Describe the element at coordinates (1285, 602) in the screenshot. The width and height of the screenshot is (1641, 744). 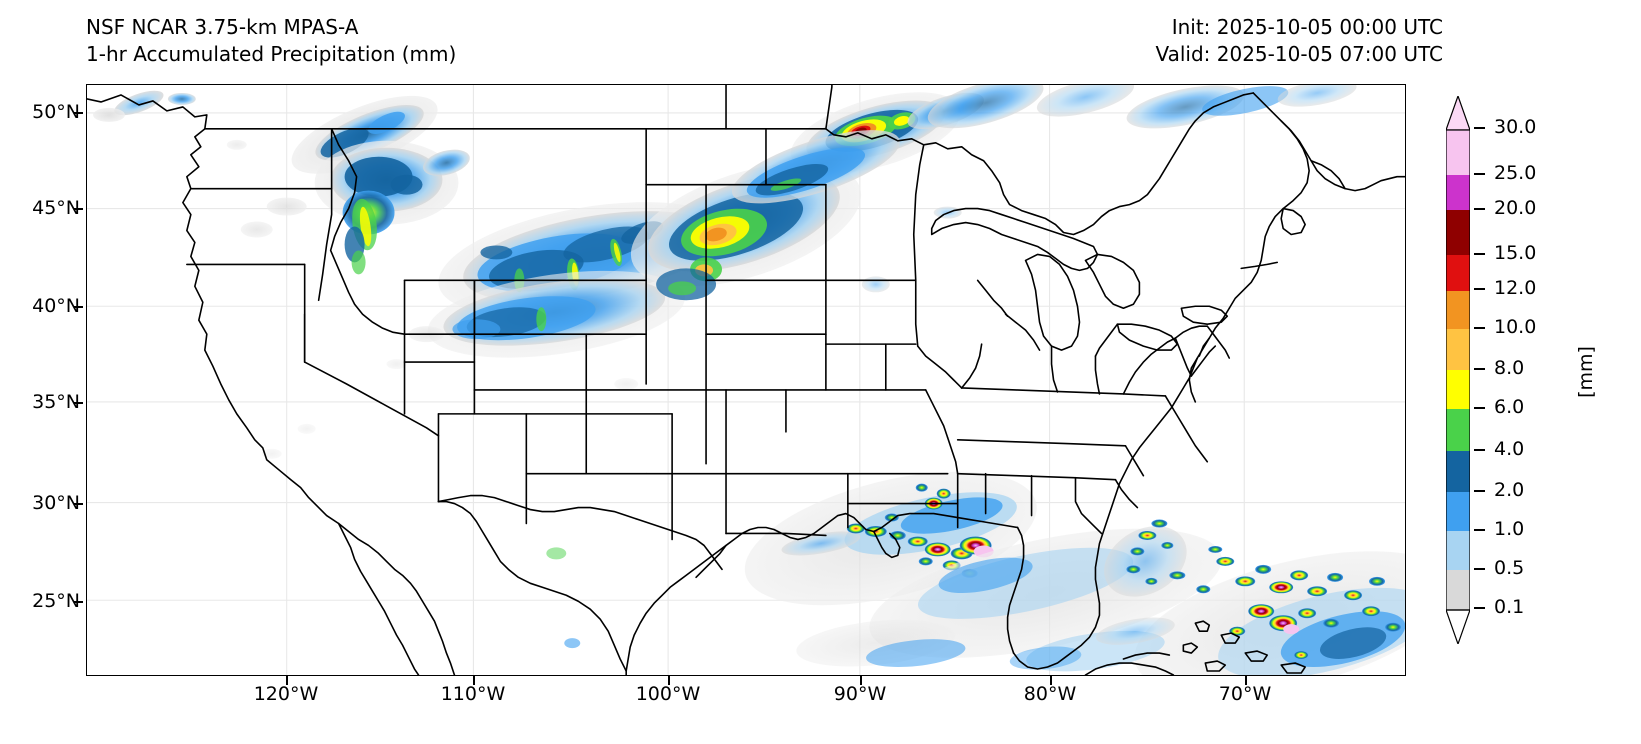
I see `atlantic-cells` at that location.